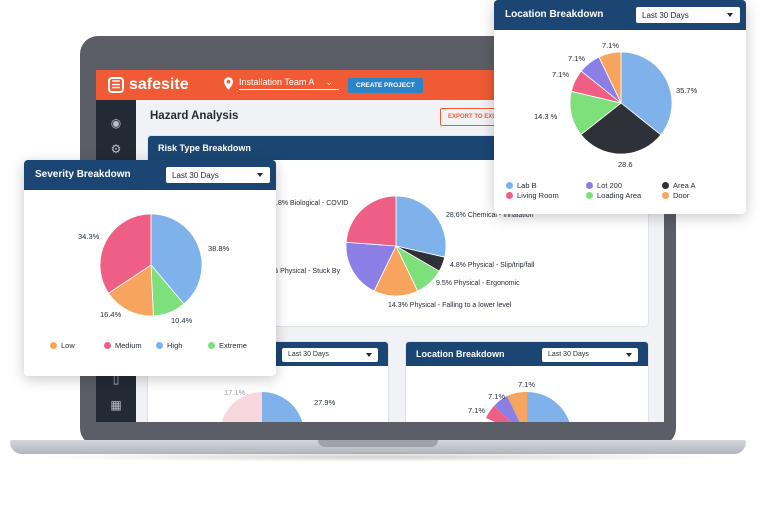 This screenshot has height=520, width=768. I want to click on risk-type-pie-chart, so click(396, 246).